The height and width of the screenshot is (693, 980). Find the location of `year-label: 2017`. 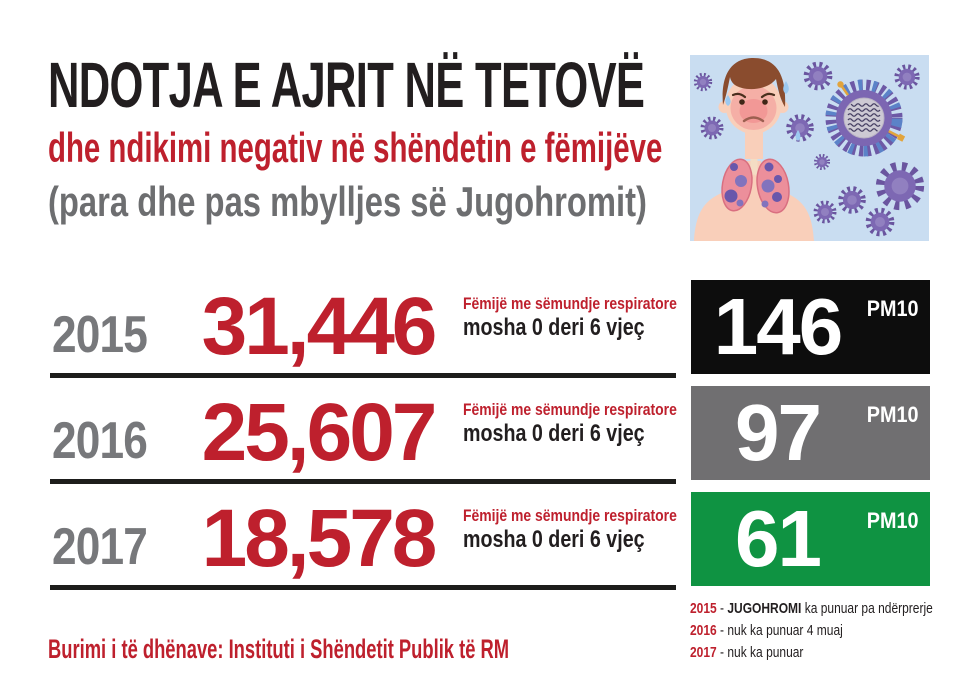

year-label: 2017 is located at coordinates (100, 547).